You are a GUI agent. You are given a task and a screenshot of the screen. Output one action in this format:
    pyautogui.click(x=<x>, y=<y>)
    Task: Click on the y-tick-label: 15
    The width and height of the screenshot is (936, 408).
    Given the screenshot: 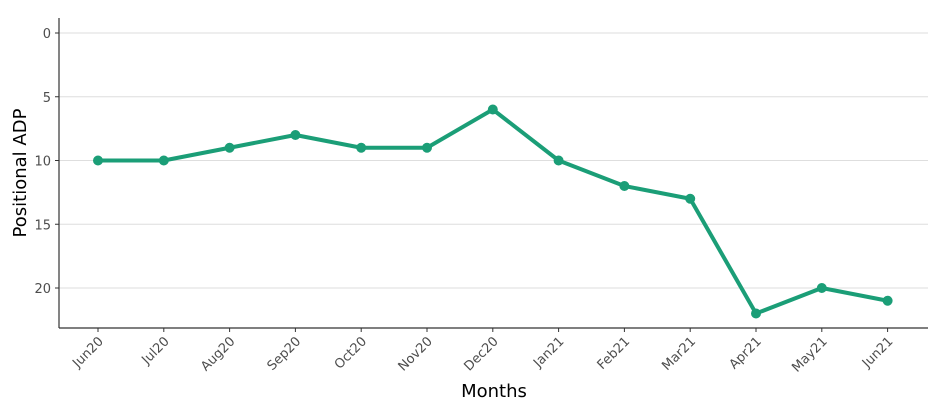 What is the action you would take?
    pyautogui.click(x=42, y=225)
    